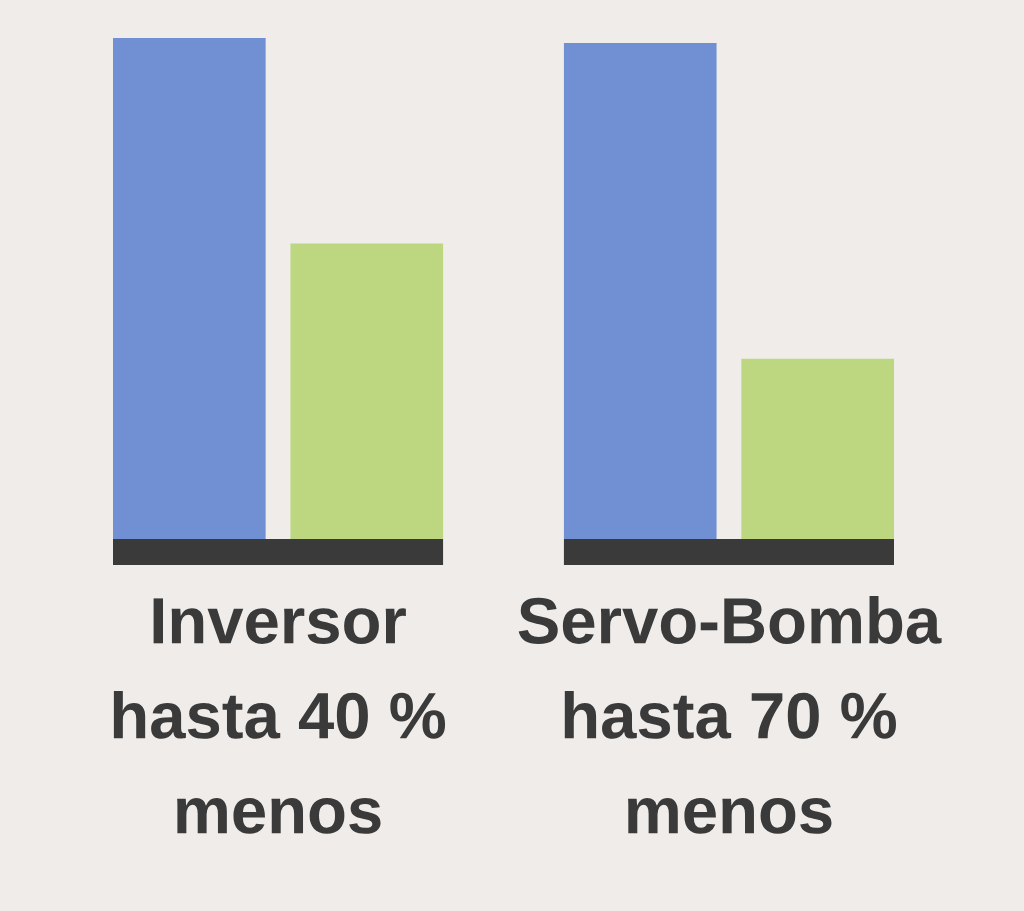  Describe the element at coordinates (730, 715) in the screenshot. I see `x-tick-label: Servo-Bomba hasta 70 % menos` at that location.